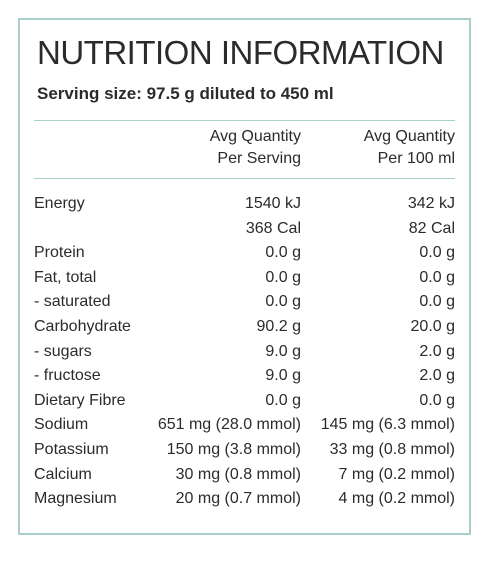  What do you see at coordinates (63, 351) in the screenshot?
I see `nutrient-label: - sugars` at bounding box center [63, 351].